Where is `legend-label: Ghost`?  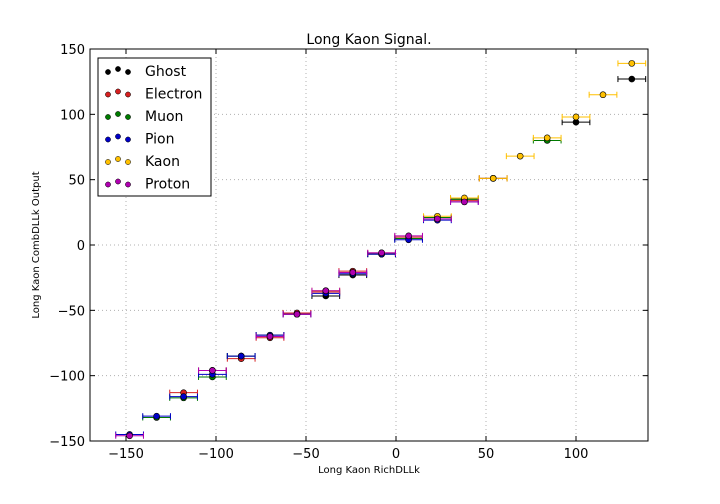 legend-label: Ghost is located at coordinates (166, 72).